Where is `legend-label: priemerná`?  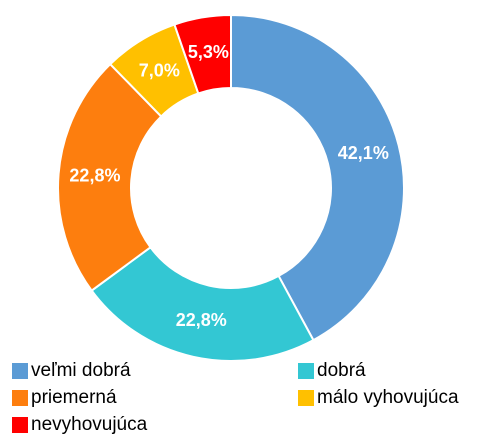 legend-label: priemerná is located at coordinates (74, 397).